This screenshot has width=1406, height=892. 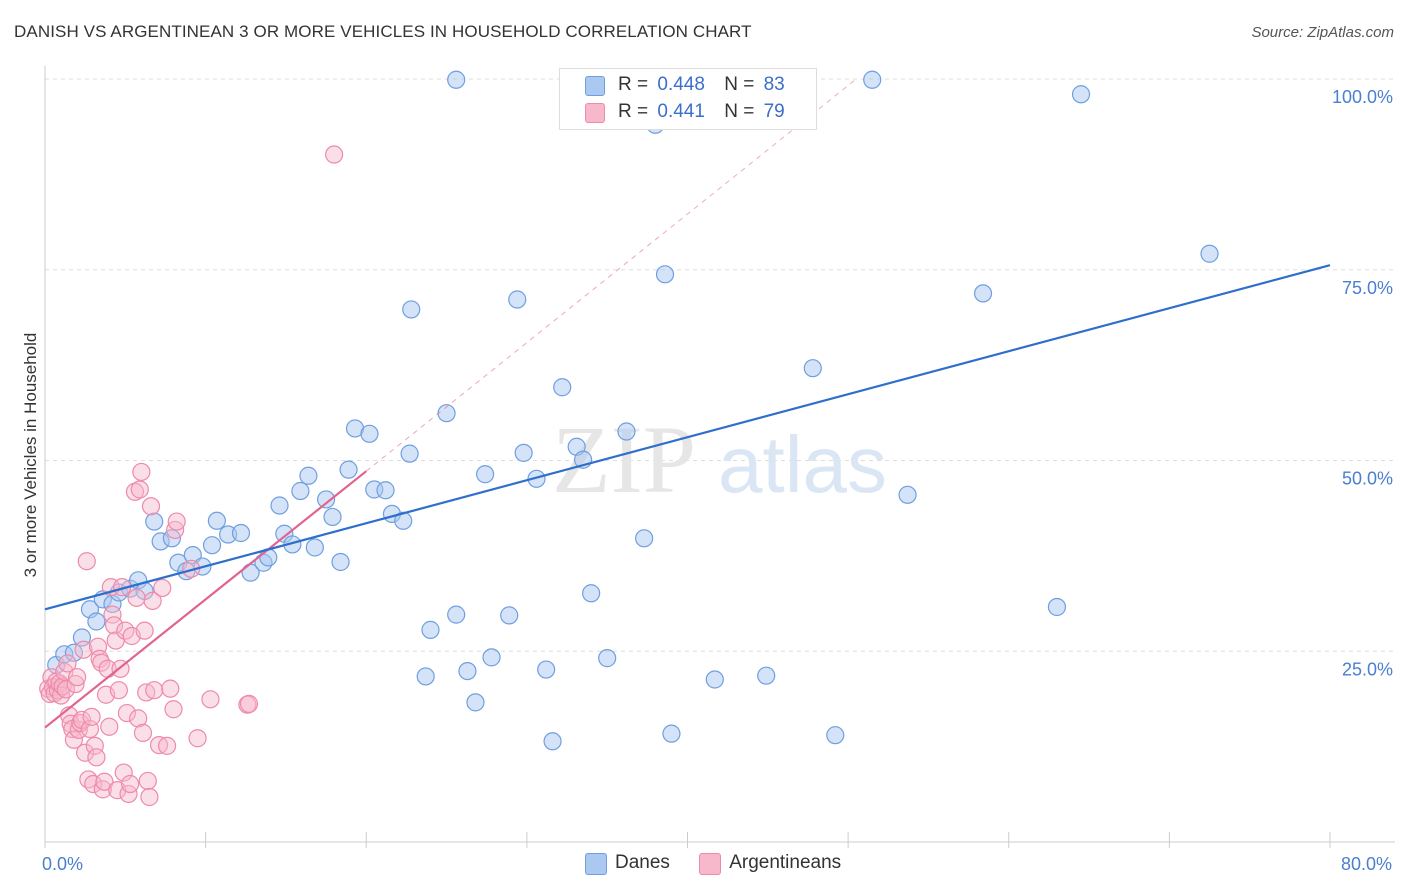 I want to click on series-swatch-danes, so click(x=596, y=864).